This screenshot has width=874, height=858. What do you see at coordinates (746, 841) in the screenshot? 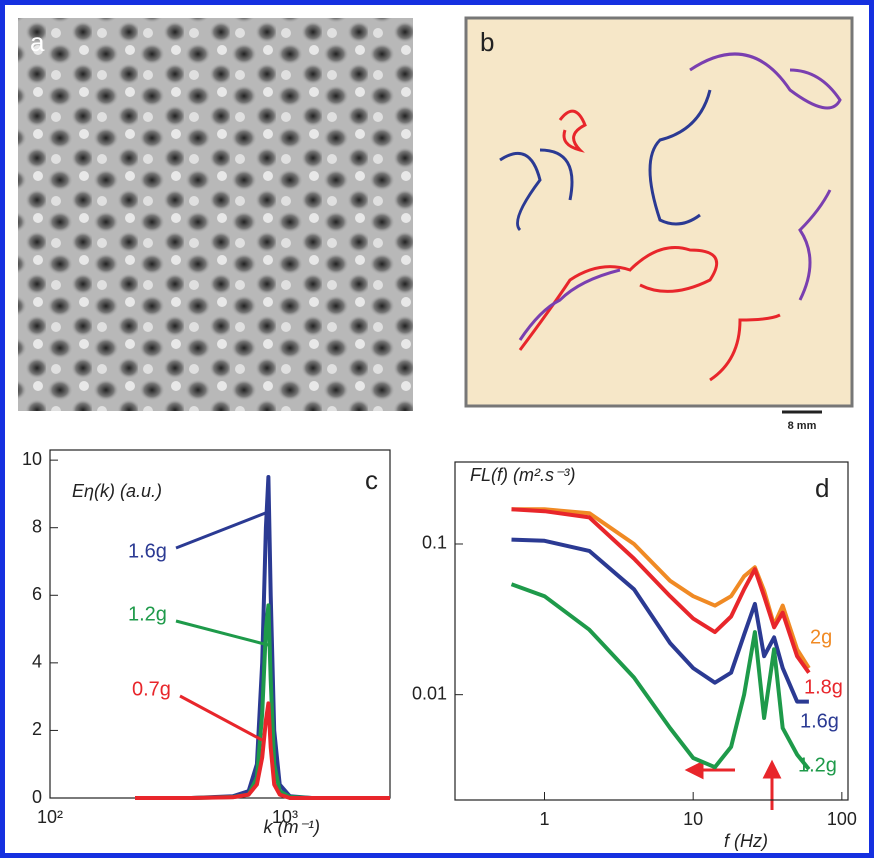
I see `x-axis-label: f (Hz)` at bounding box center [746, 841].